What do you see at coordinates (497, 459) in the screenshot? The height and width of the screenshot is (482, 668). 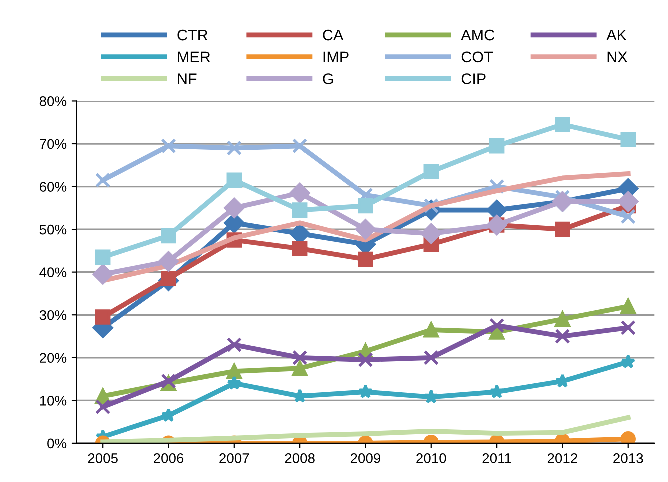 I see `x-tick-label: 2011` at bounding box center [497, 459].